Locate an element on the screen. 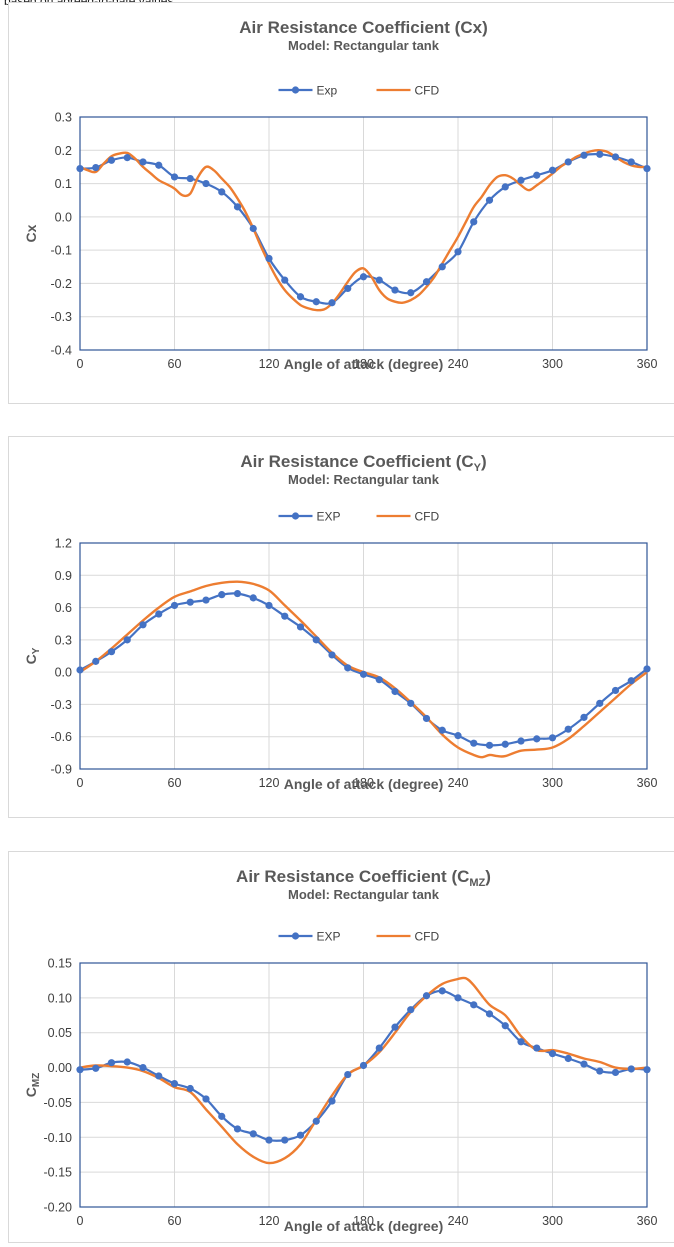 This screenshot has width=674, height=1247. y-tick-label: 0.10 is located at coordinates (60, 998).